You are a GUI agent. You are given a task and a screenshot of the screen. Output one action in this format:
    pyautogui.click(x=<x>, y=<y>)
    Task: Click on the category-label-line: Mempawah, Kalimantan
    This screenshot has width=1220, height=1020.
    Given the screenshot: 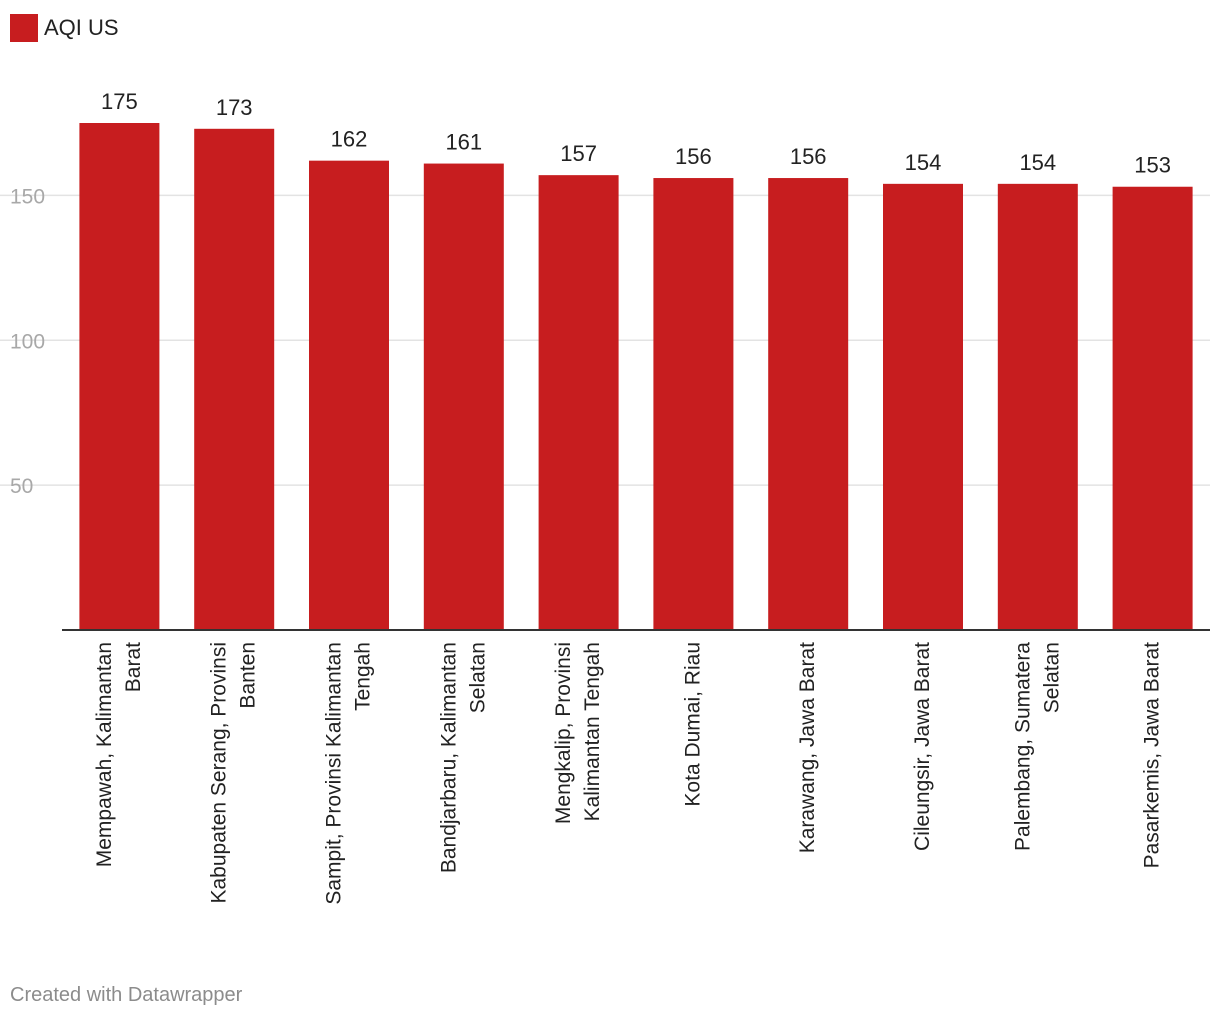 What is the action you would take?
    pyautogui.click(x=104, y=754)
    